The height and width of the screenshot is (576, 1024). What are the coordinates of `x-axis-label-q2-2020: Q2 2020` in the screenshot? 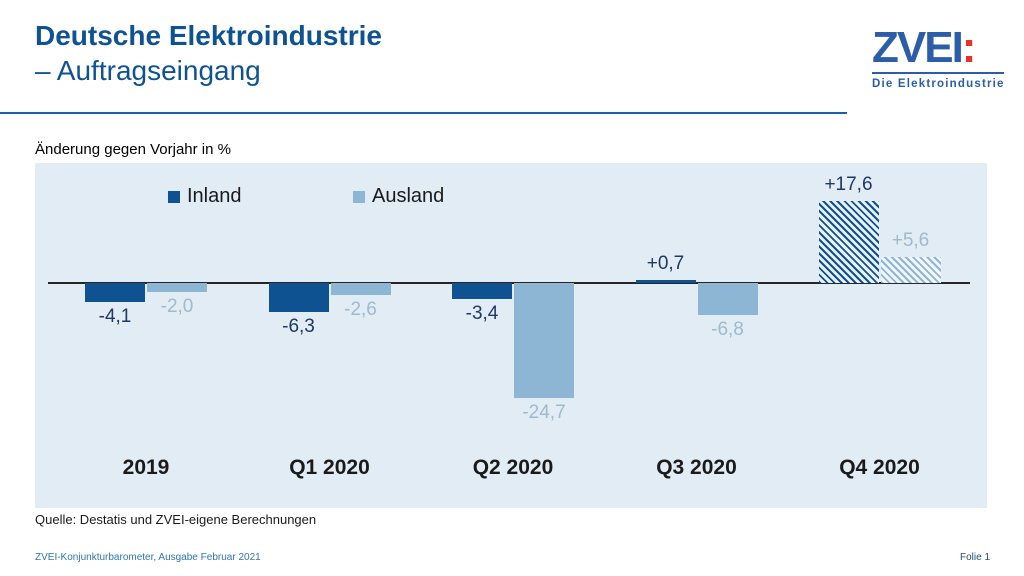 It's located at (513, 467).